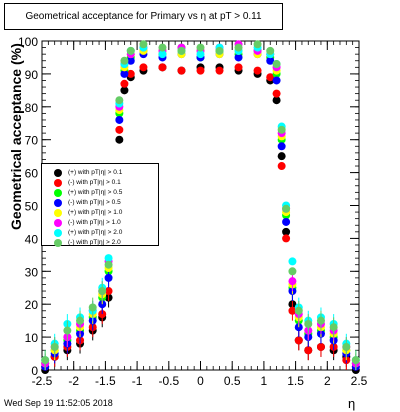 This screenshot has width=400, height=412. I want to click on legend-label: (-) with pT|η| > 1.0, so click(94, 222).